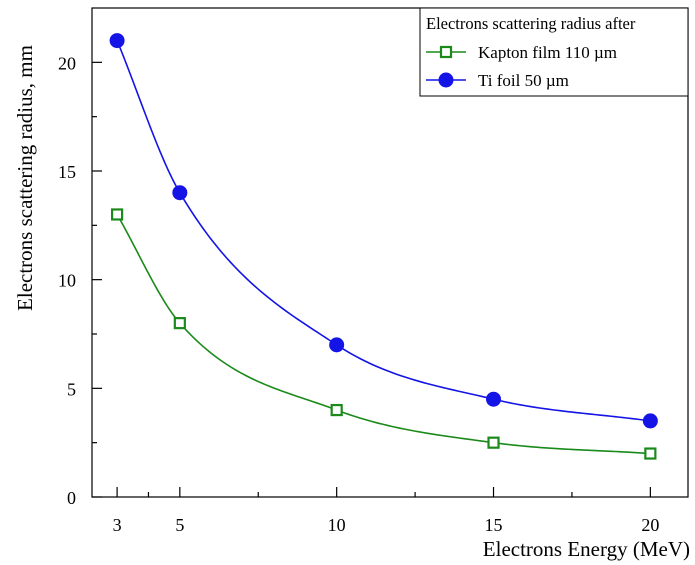 The image size is (695, 565). Describe the element at coordinates (67, 63) in the screenshot. I see `y-tick-label: 20` at that location.